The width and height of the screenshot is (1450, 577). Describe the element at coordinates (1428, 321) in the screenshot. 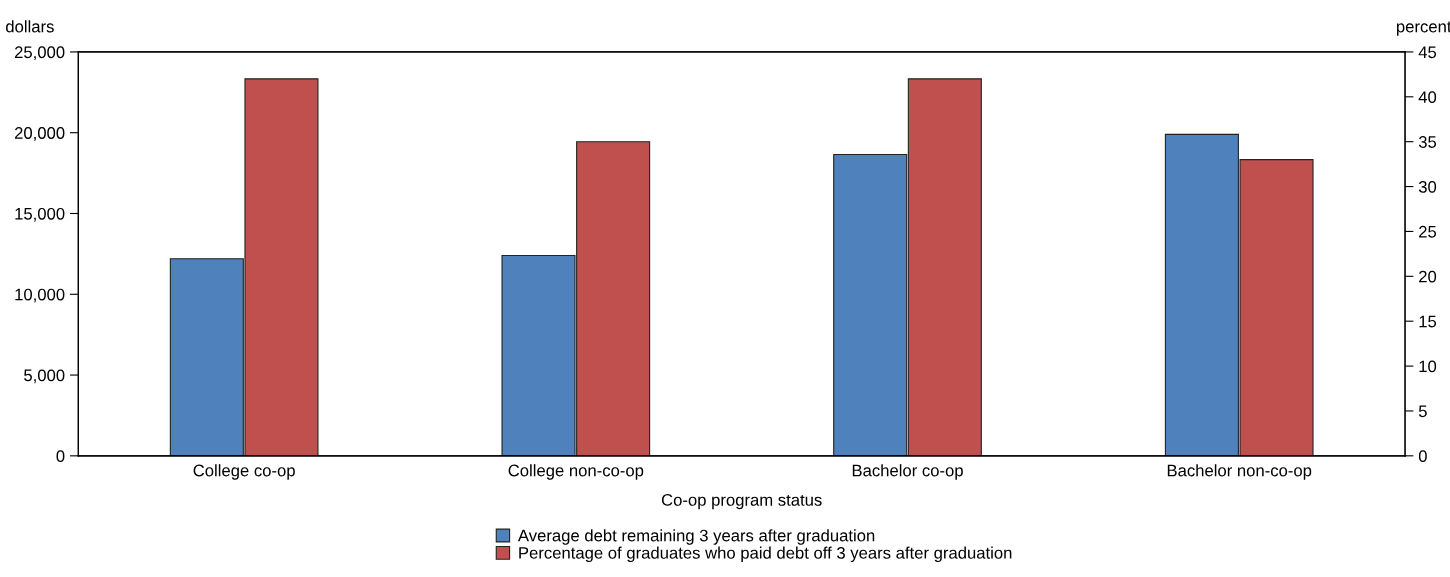

I see `y2-tick-label: 15` at that location.